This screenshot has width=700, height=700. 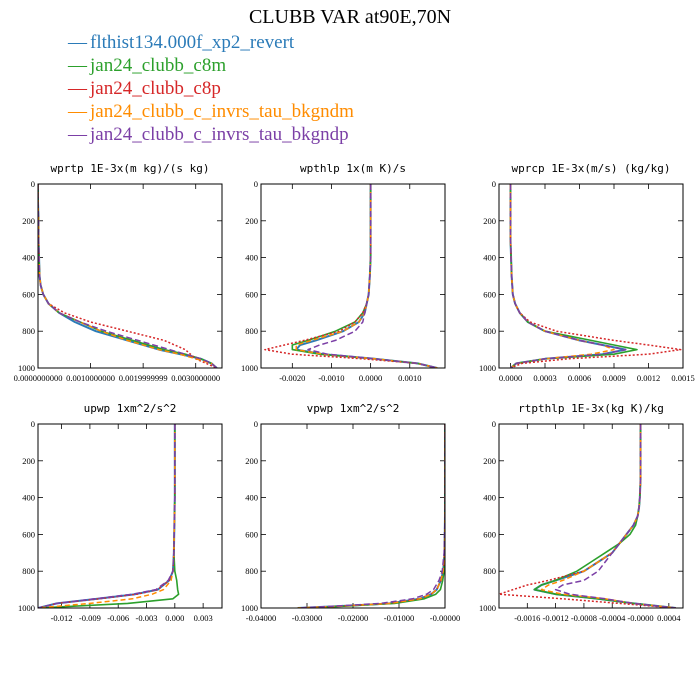 What do you see at coordinates (261, 618) in the screenshot?
I see `x-tick-label: -0.04000` at bounding box center [261, 618].